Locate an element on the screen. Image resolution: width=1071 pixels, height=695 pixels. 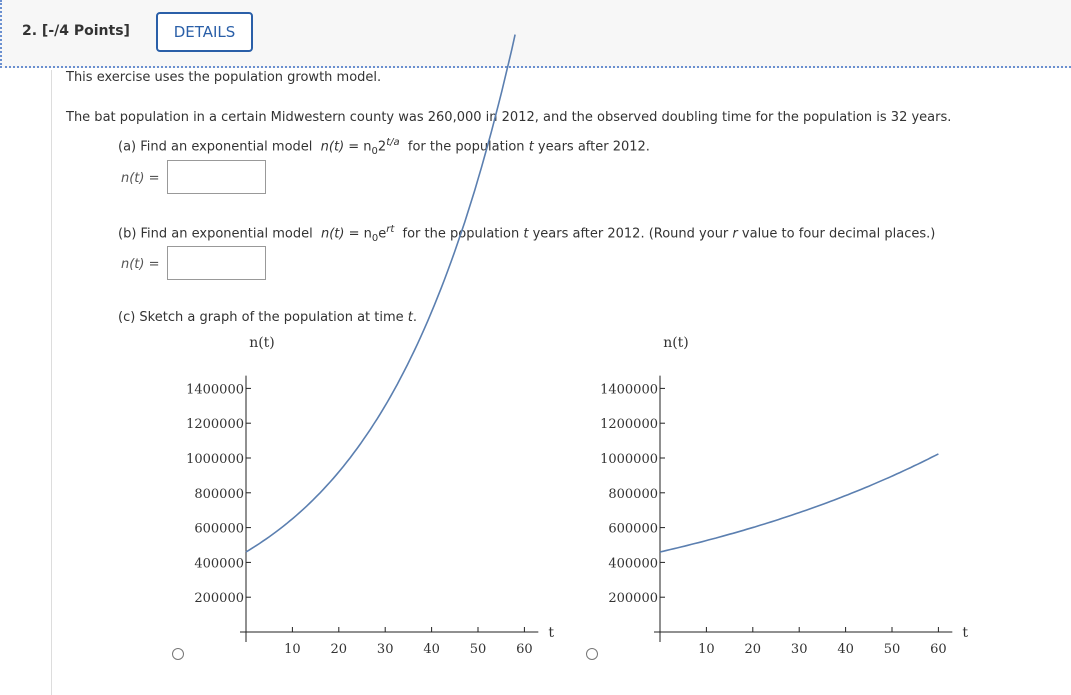
question-title: 2. [-/4 Points] is located at coordinates (76, 31).